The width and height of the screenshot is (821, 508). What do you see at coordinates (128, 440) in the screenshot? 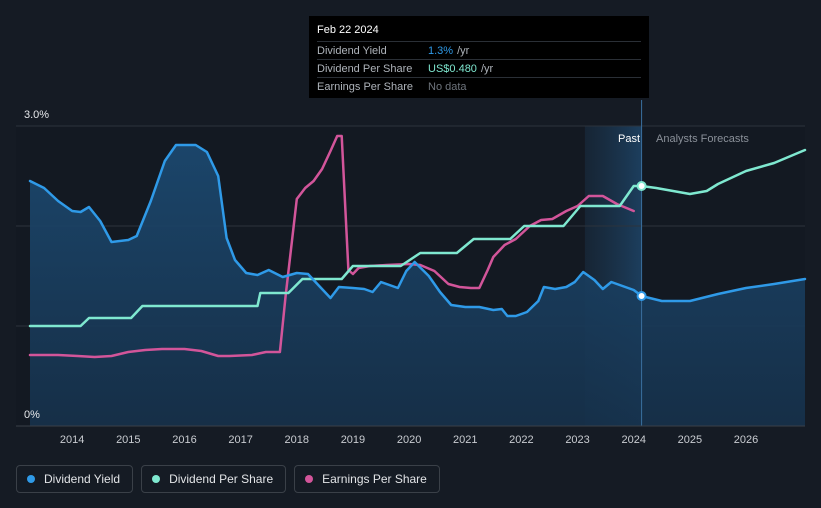
I see `x-tick-label: 2015` at bounding box center [128, 440].